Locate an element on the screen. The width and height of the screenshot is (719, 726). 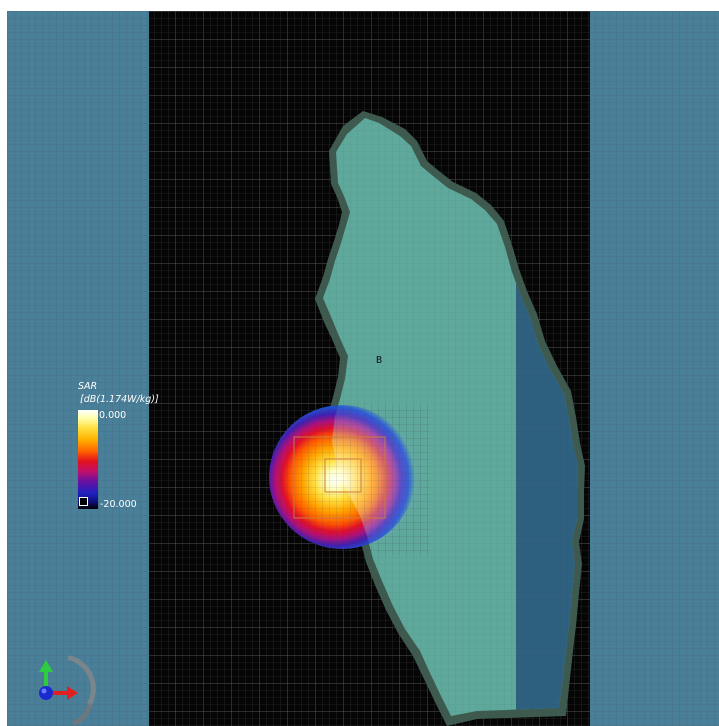
hotspot-inner-box is located at coordinates (343, 475).